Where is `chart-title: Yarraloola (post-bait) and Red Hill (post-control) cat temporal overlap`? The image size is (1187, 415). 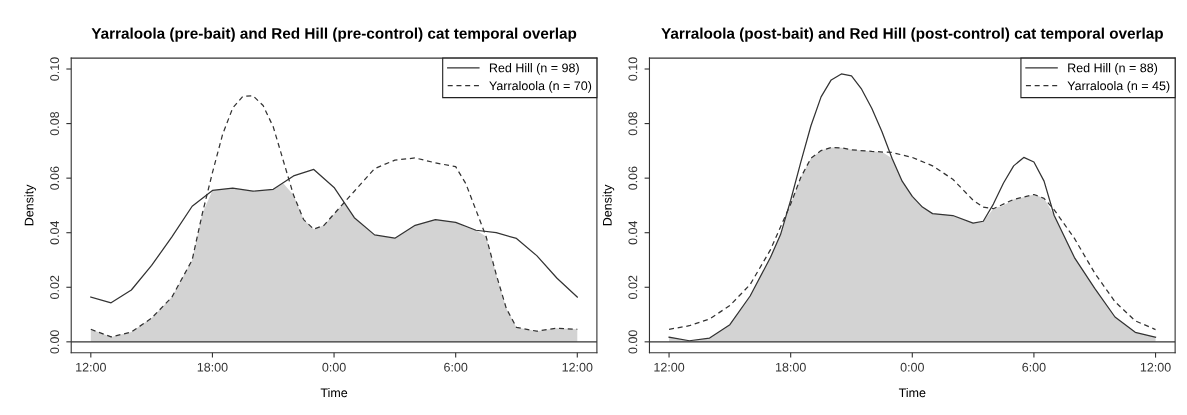
chart-title: Yarraloola (post-bait) and Red Hill (post-control) cat temporal overlap is located at coordinates (912, 34).